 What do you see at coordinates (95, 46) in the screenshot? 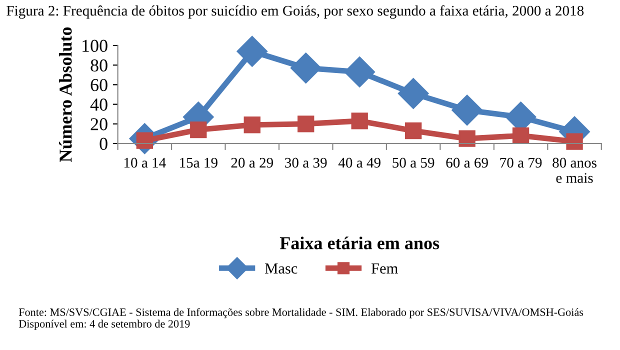
I see `y-tick-label: 100` at bounding box center [95, 46].